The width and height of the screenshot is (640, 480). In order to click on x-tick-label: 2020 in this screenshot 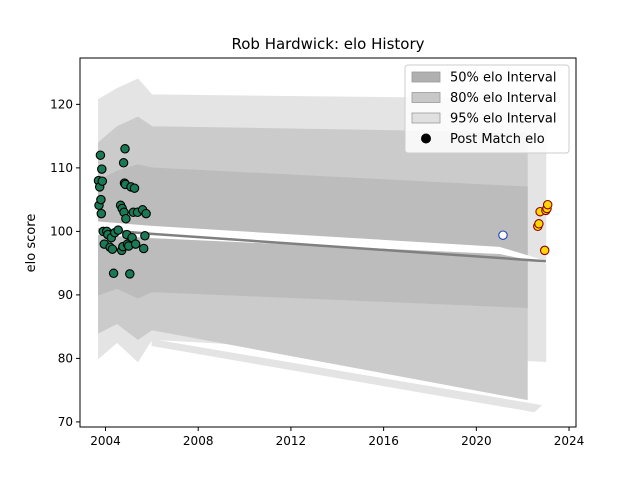, I will do `click(476, 441)`.